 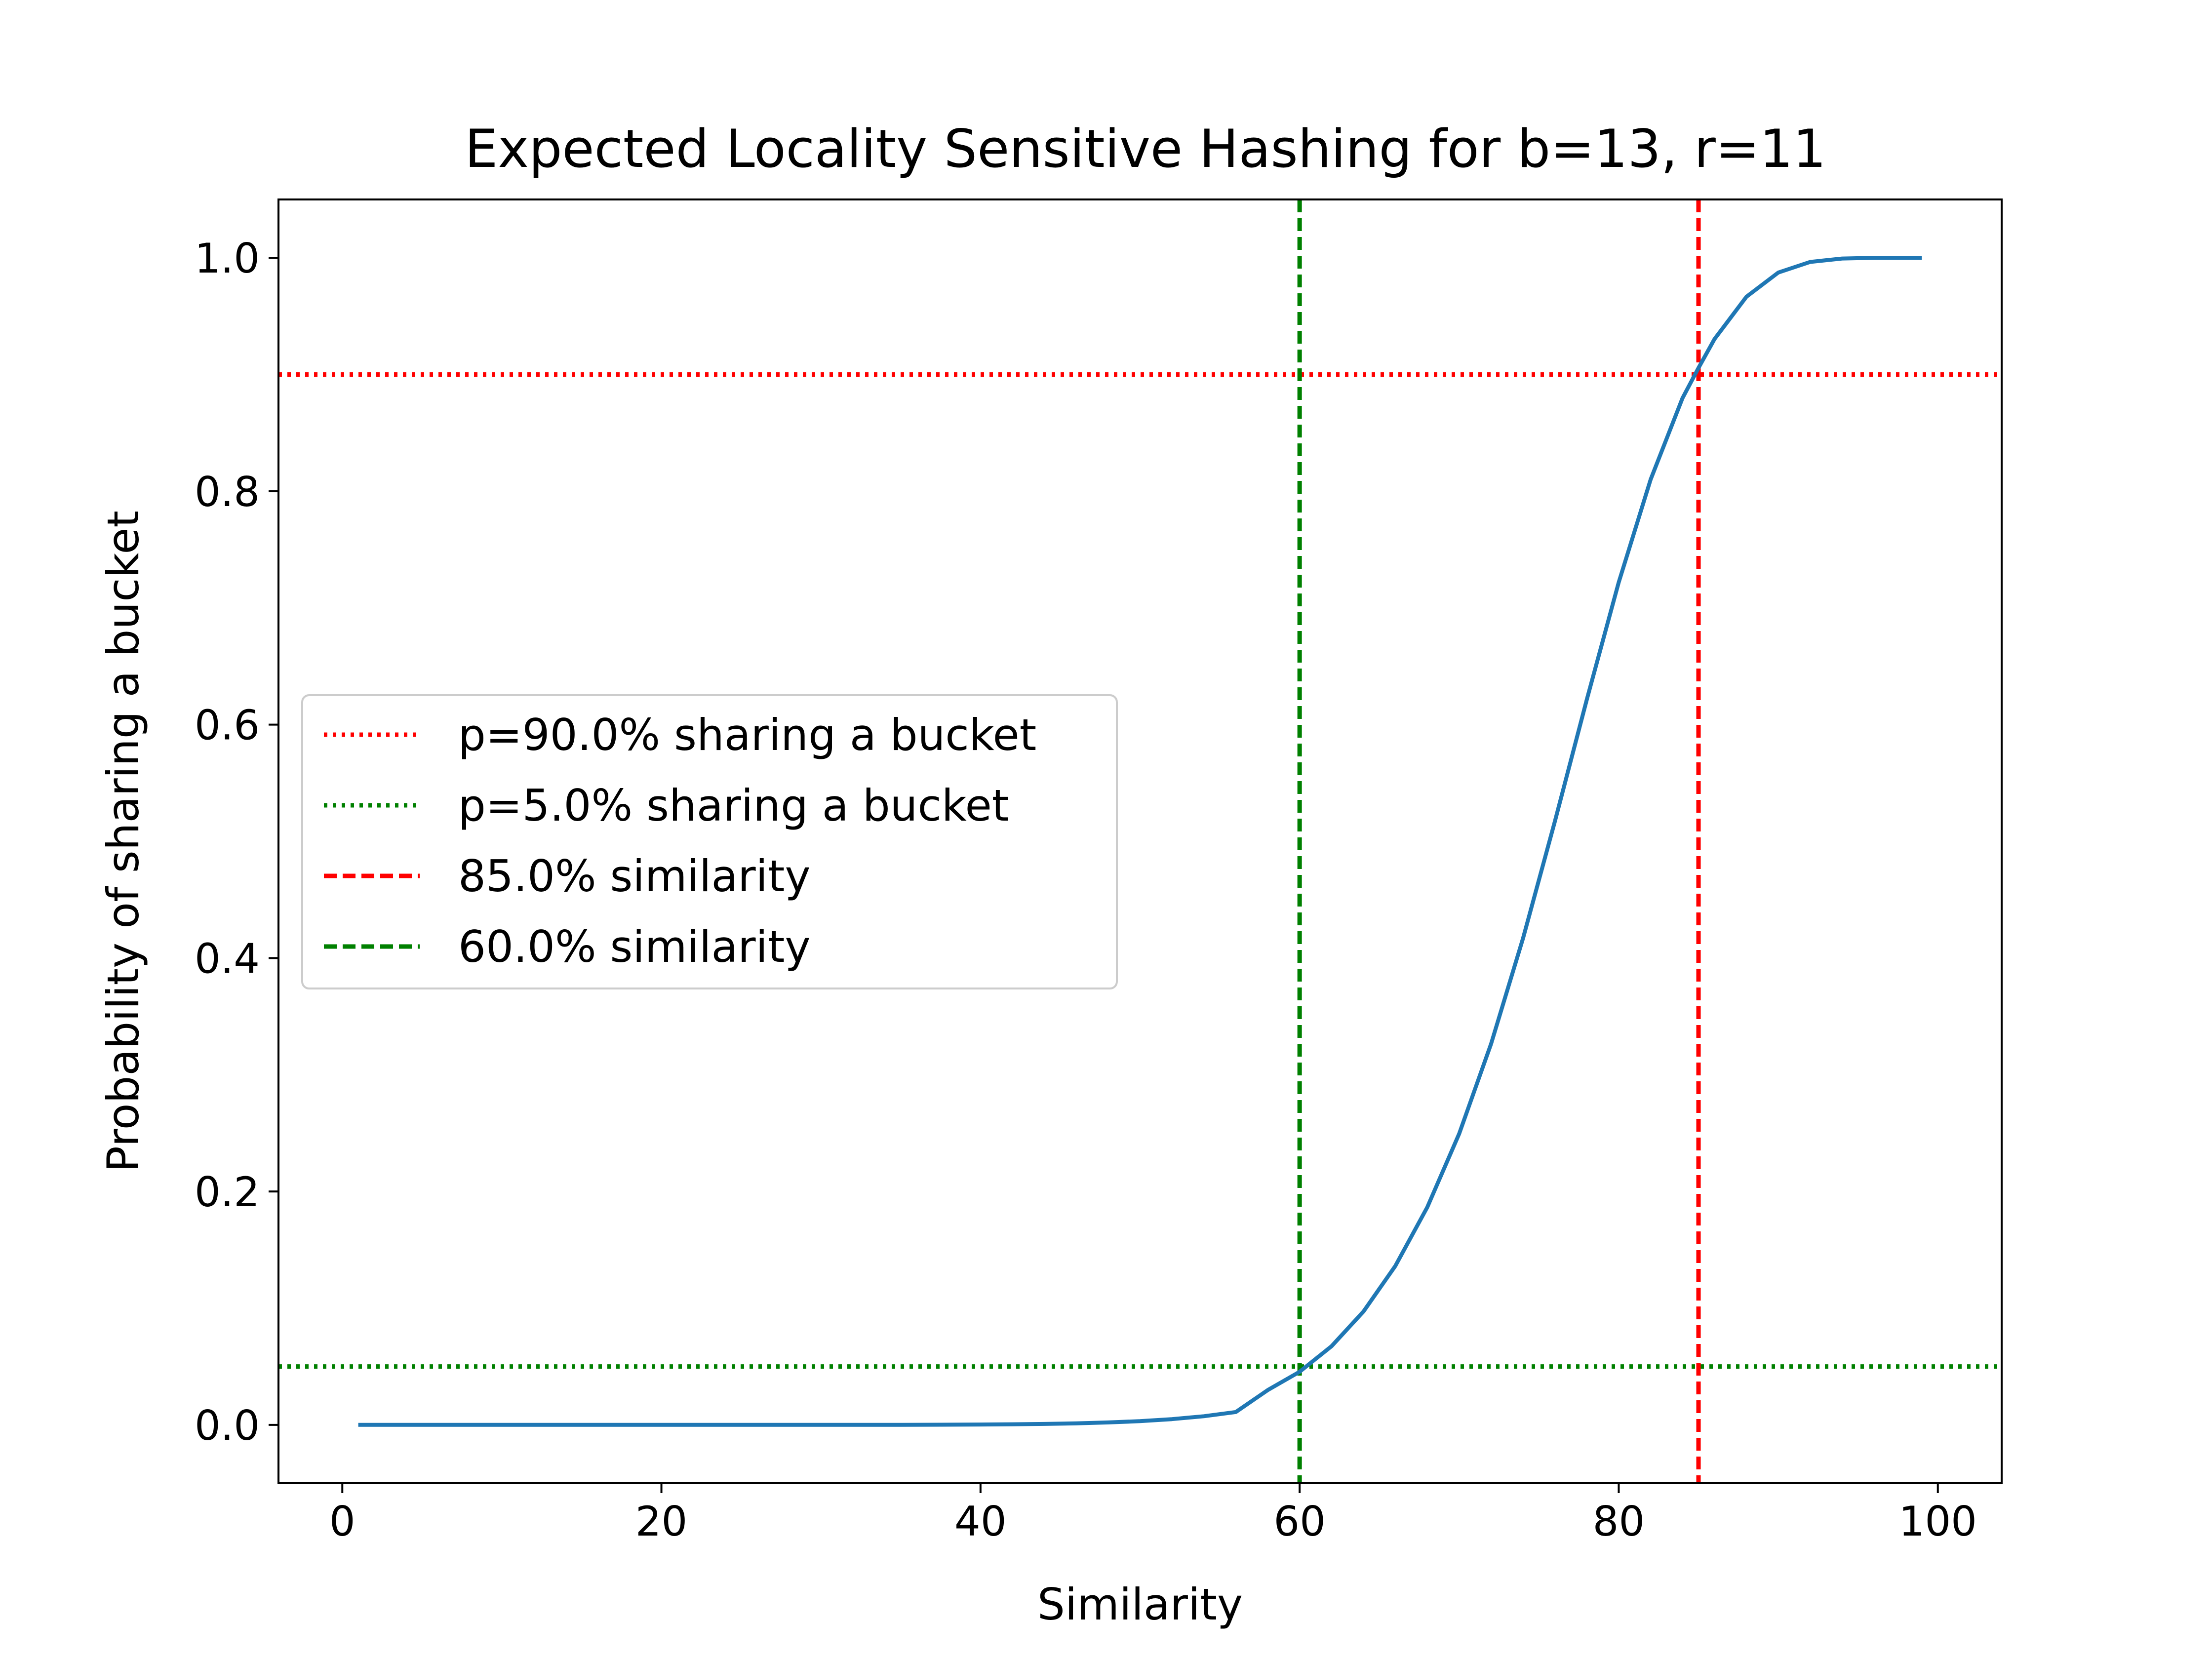 I want to click on x-tick-label: 80, so click(x=1619, y=1522).